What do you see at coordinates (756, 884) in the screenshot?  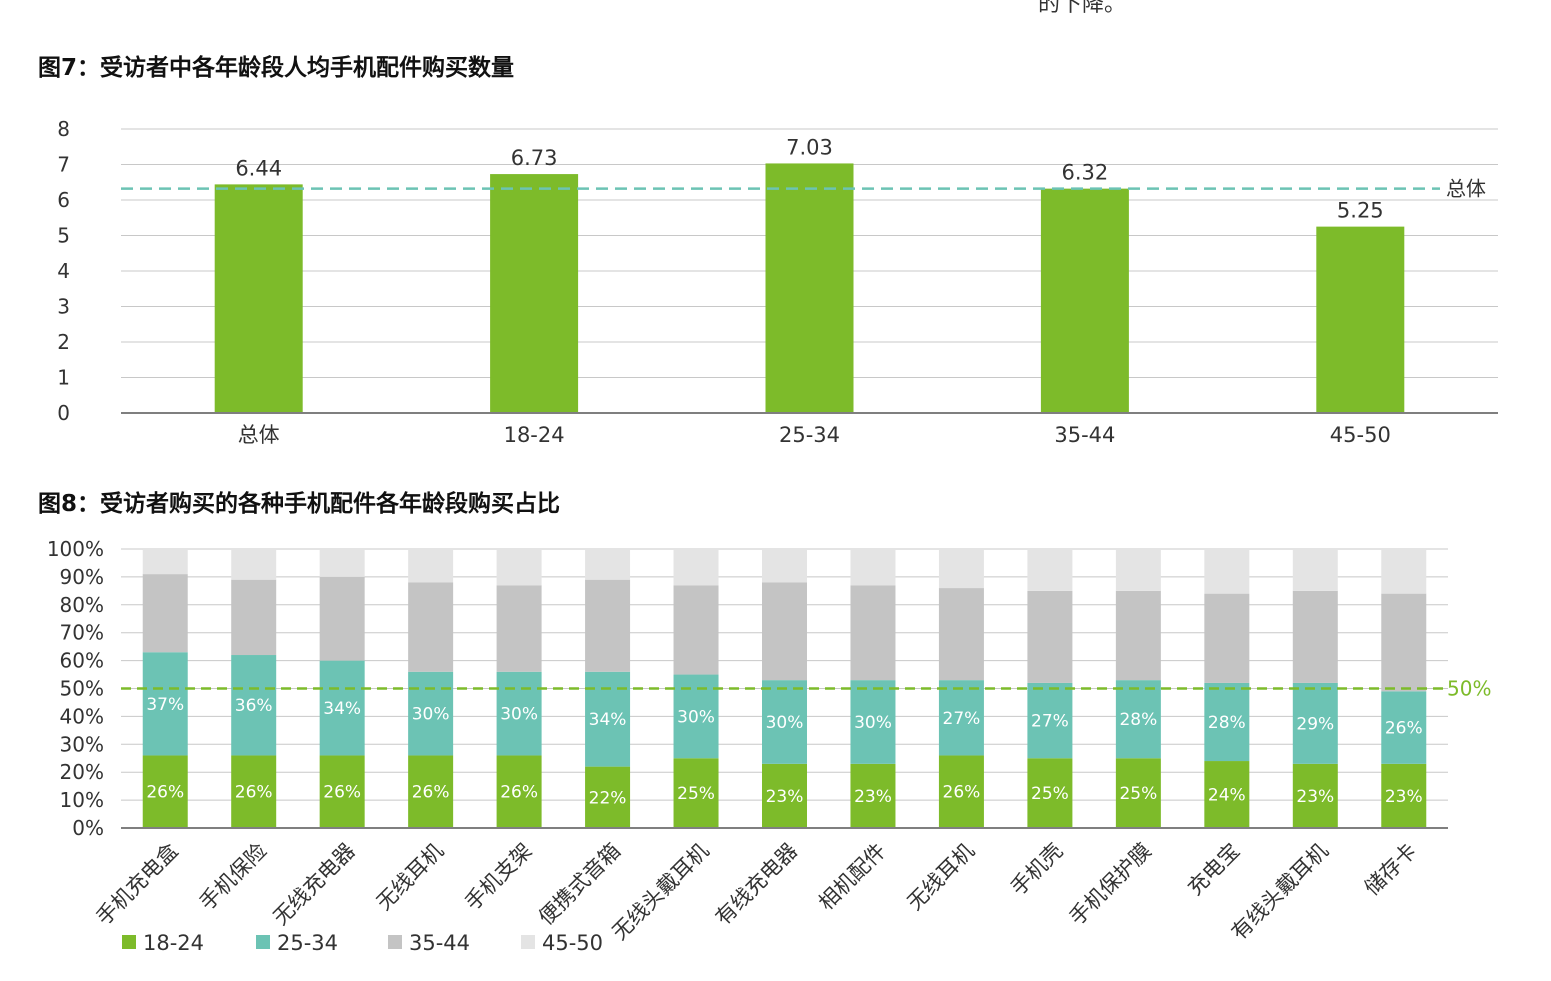 I see `x-category-label: 有线充电器` at bounding box center [756, 884].